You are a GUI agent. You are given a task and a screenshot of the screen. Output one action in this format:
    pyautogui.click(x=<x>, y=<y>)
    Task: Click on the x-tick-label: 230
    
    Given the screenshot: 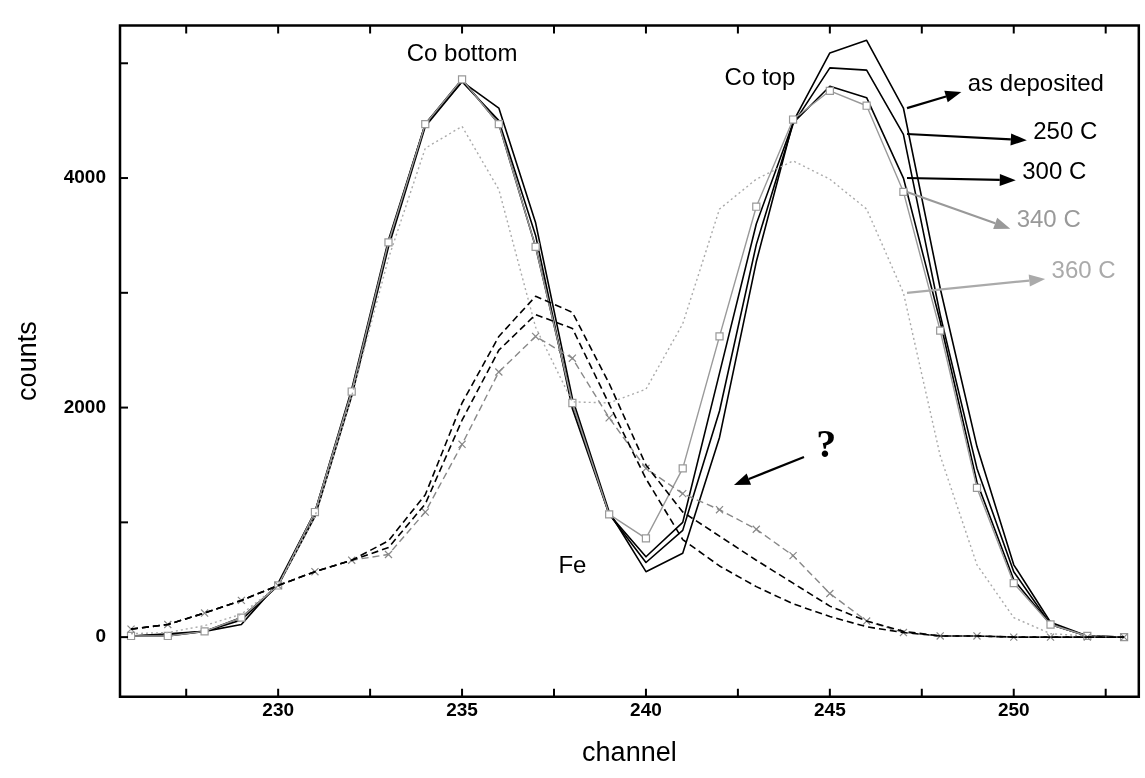 What is the action you would take?
    pyautogui.click(x=278, y=710)
    